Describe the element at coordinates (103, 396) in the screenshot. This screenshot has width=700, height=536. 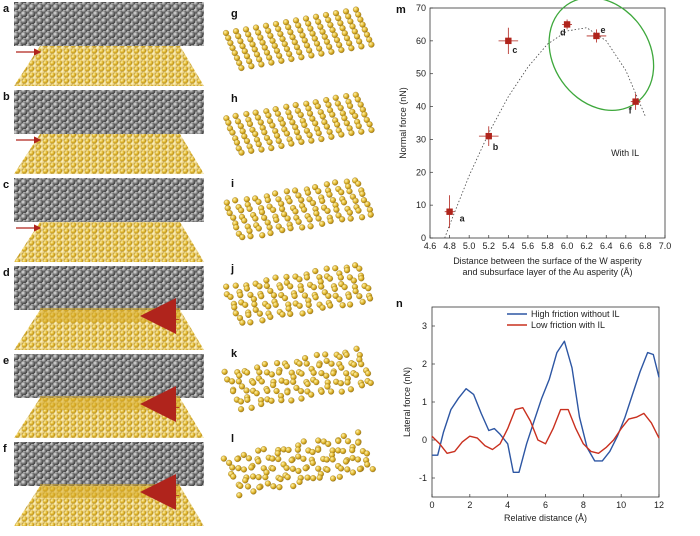
I see `snapshot-e: IL e` at that location.